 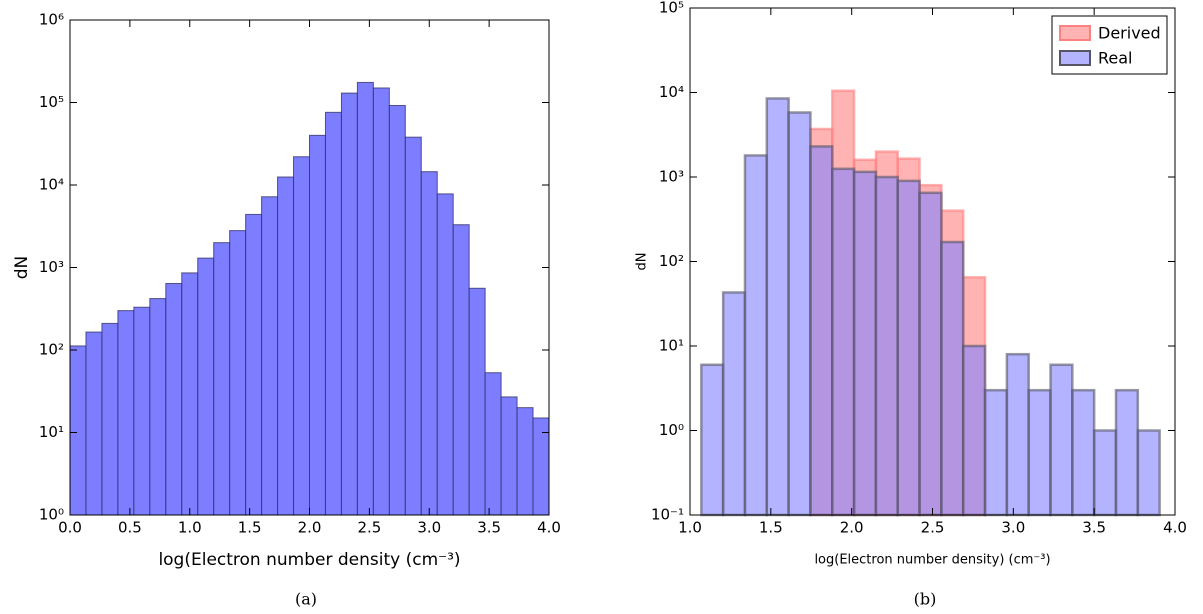 What do you see at coordinates (1115, 58) in the screenshot?
I see `legend-label: Real` at bounding box center [1115, 58].